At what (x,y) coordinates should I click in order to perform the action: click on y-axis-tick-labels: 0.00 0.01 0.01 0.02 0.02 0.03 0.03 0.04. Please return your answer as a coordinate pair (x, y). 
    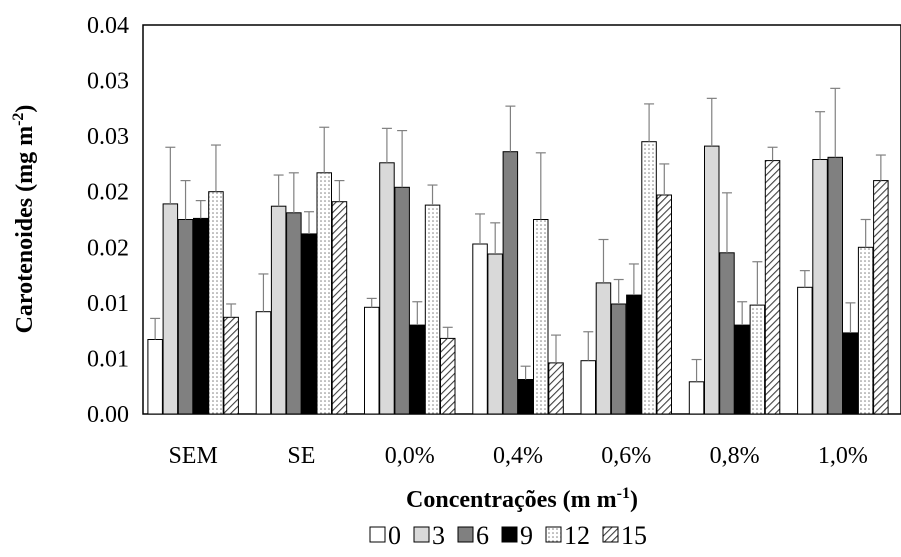
    Looking at the image, I should click on (108, 220).